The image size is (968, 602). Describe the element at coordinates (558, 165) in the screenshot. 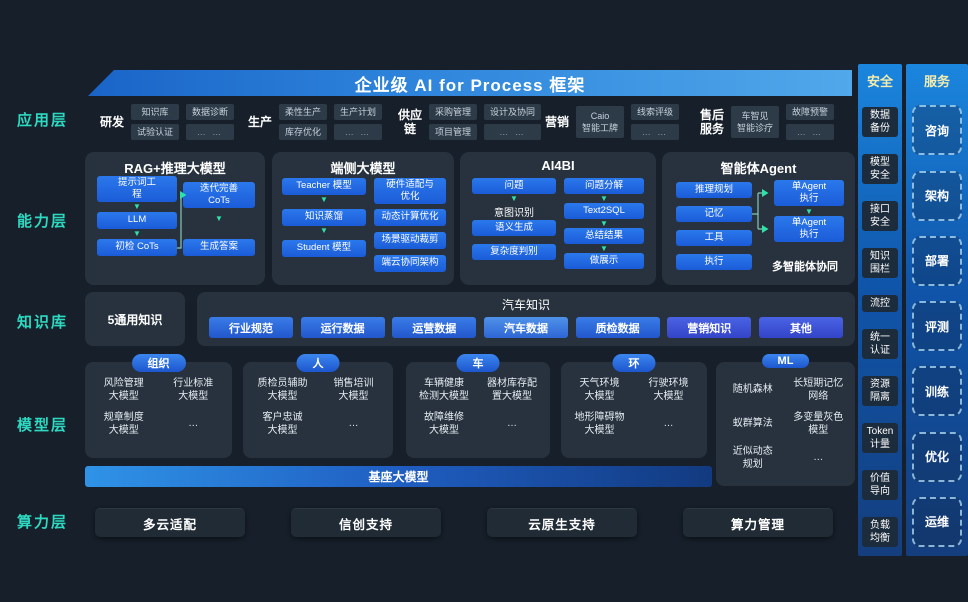

I see `capability-box-title: AI4BI` at that location.